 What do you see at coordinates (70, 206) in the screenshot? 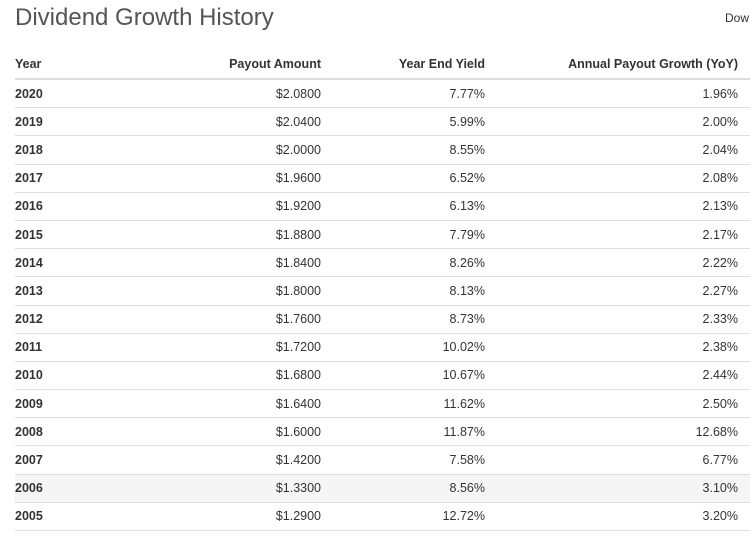
I see `year-cell: 2016` at bounding box center [70, 206].